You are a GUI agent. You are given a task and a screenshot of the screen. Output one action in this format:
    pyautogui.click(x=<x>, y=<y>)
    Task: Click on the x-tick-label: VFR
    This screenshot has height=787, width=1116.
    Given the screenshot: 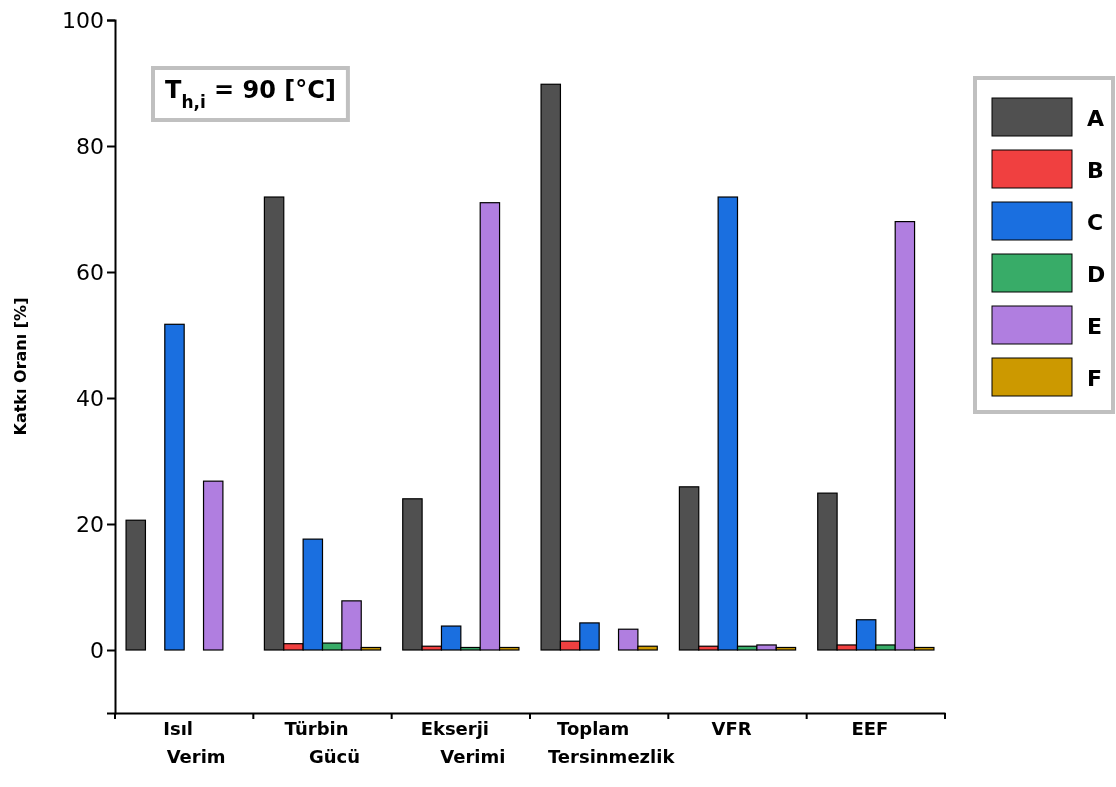 What is the action you would take?
    pyautogui.click(x=731, y=728)
    